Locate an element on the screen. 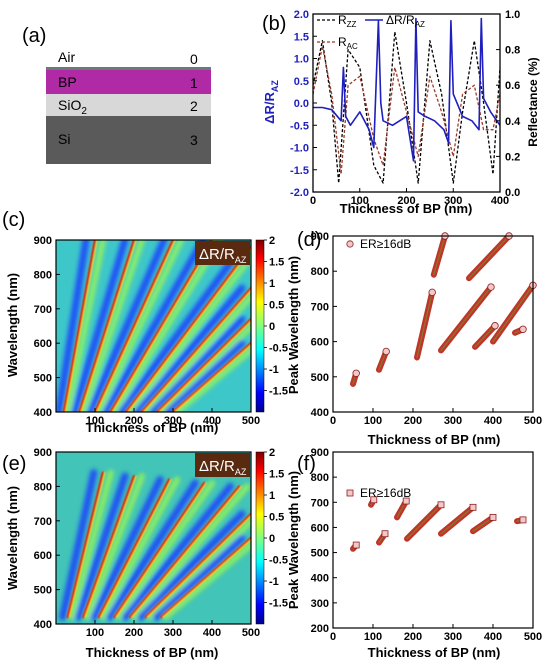 The image size is (550, 665). panel-b-plot-area is located at coordinates (406, 100).